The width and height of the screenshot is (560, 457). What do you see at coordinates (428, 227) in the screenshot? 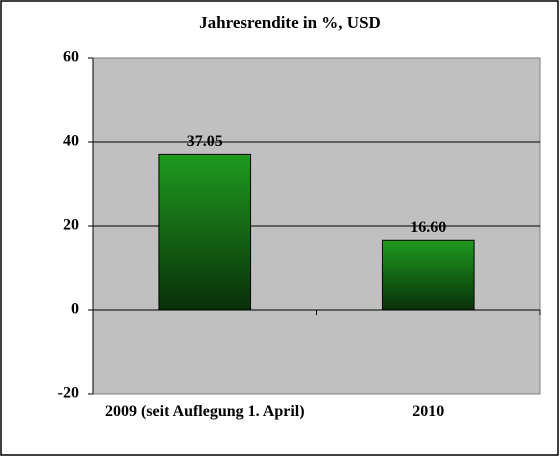
I see `value-label: 16.60` at bounding box center [428, 227].